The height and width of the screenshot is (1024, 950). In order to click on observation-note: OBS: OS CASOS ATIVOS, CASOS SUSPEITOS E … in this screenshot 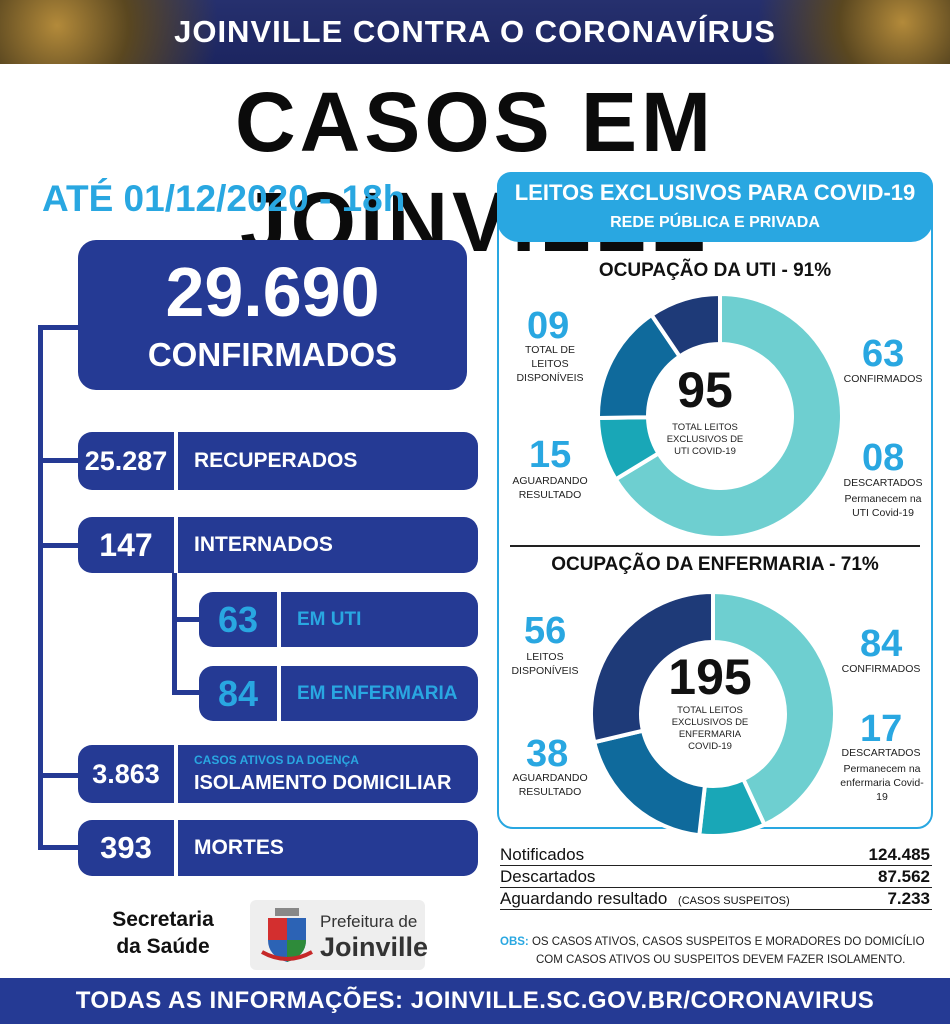, I will do `click(716, 951)`.